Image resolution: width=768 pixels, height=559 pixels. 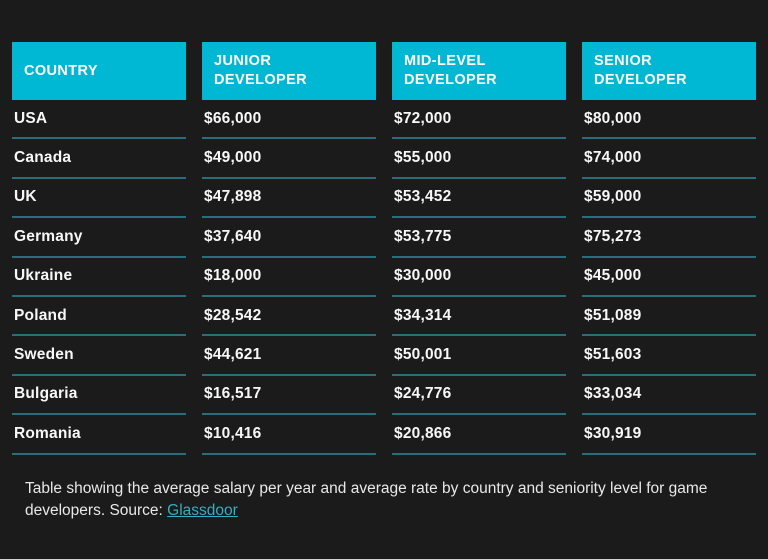 What do you see at coordinates (479, 317) in the screenshot?
I see `cell-mid-salary: $34,314` at bounding box center [479, 317].